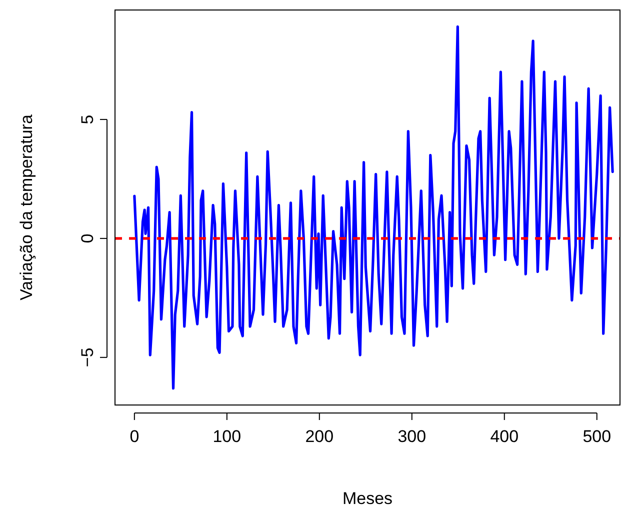  I want to click on x-tick-label: 200, so click(319, 436).